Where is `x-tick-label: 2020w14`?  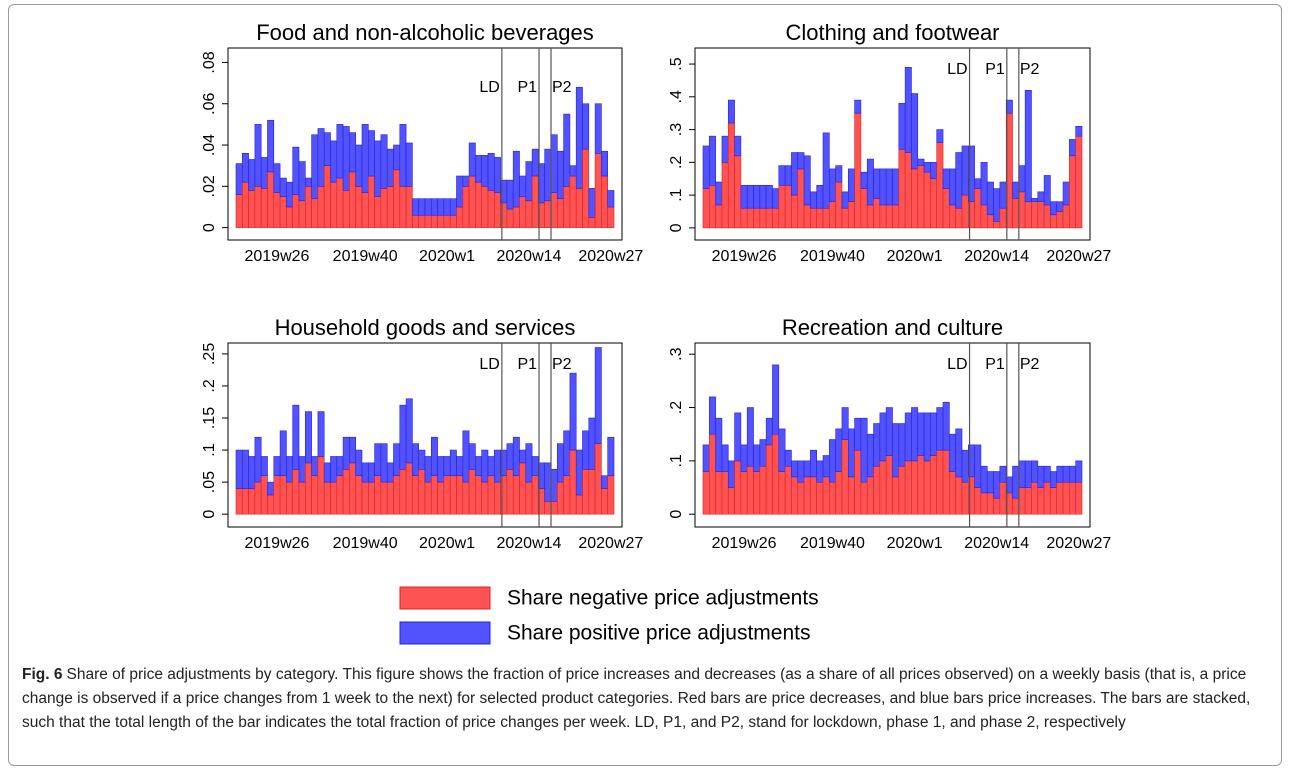 x-tick-label: 2020w14 is located at coordinates (996, 543).